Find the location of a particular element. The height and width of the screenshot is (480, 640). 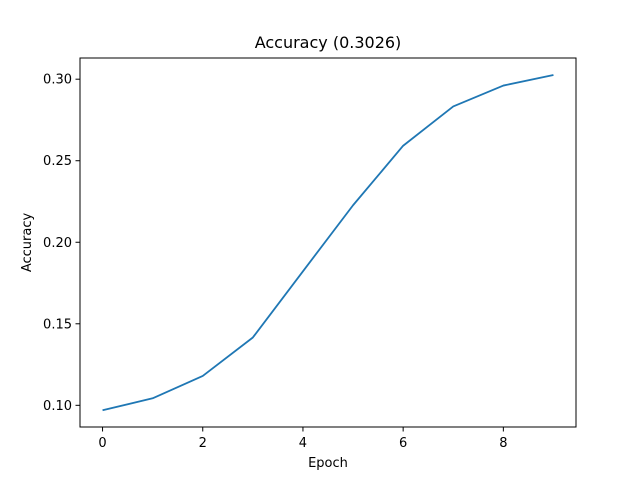

x-tick-label: 0 is located at coordinates (102, 443).